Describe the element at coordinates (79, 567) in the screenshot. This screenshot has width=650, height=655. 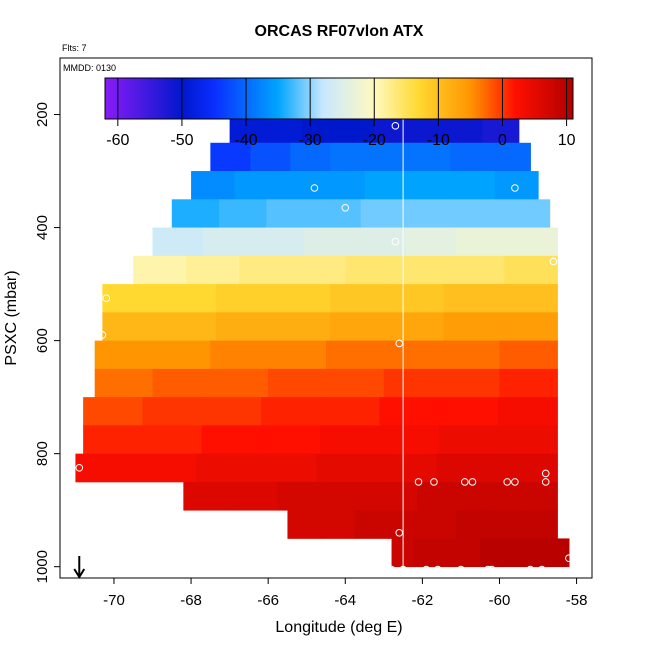
I see `down-arrow-icon` at that location.